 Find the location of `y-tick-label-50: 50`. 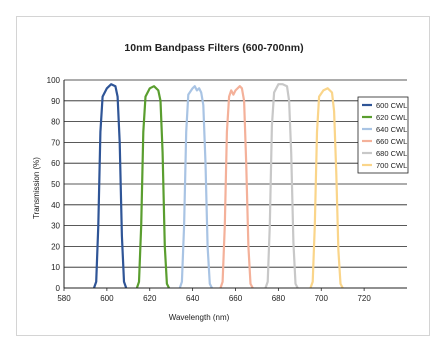

y-tick-label-50: 50 is located at coordinates (55, 184).